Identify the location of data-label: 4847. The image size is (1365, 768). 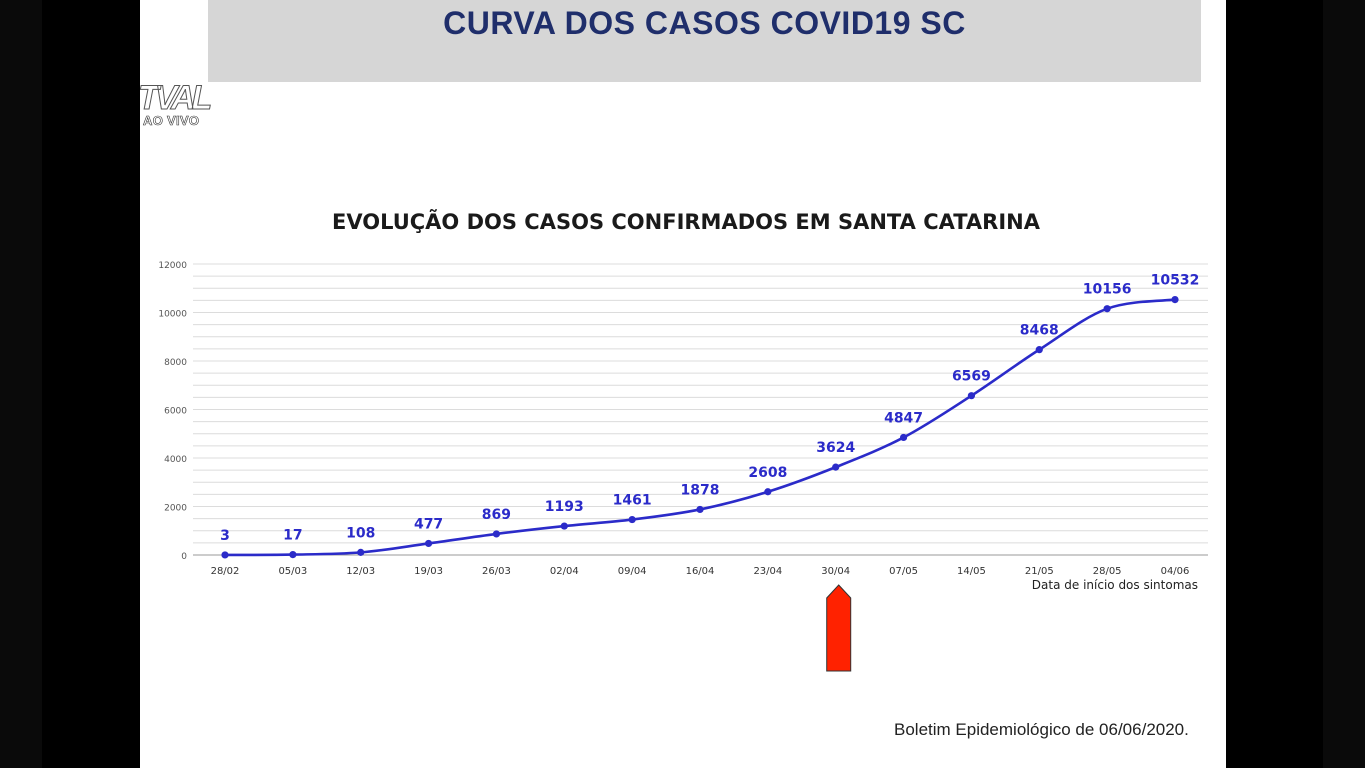
(903, 418).